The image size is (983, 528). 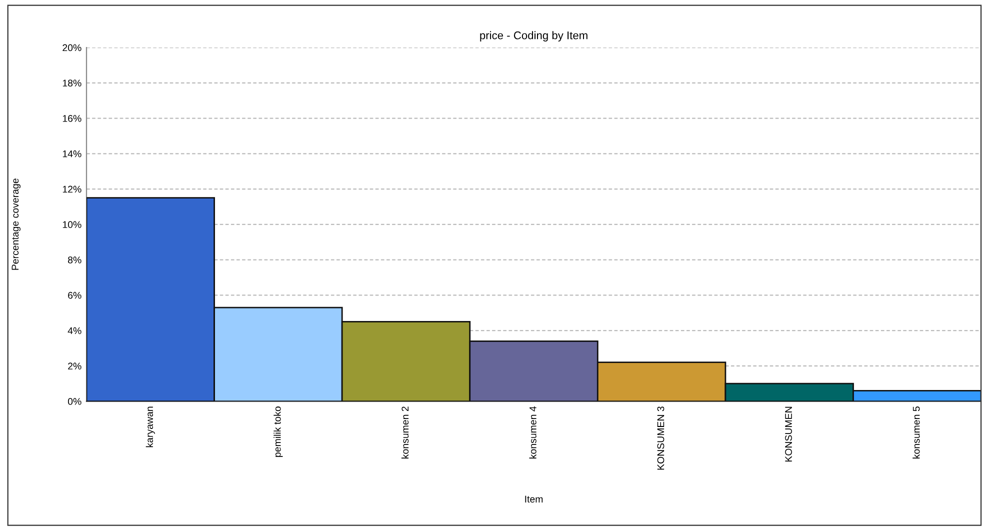 I want to click on x-axis-title: Item, so click(x=534, y=499).